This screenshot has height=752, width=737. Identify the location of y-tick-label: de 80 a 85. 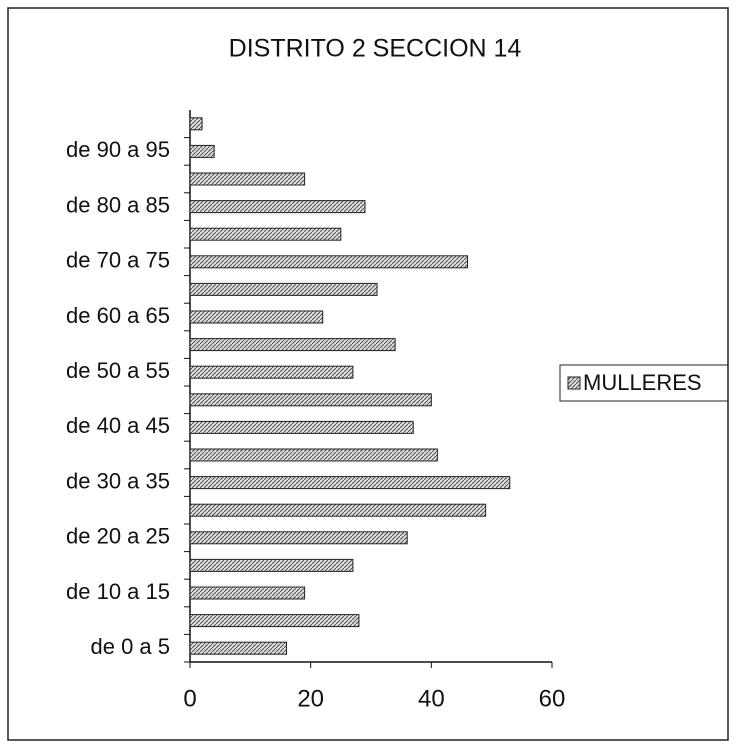
(118, 204).